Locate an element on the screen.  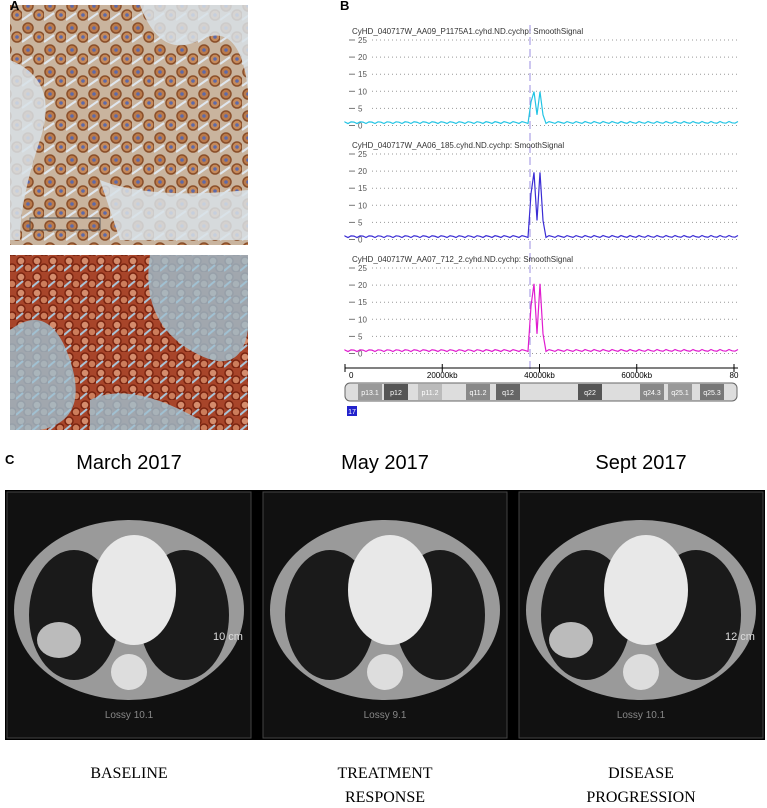
band-label: p12 is located at coordinates (396, 393).